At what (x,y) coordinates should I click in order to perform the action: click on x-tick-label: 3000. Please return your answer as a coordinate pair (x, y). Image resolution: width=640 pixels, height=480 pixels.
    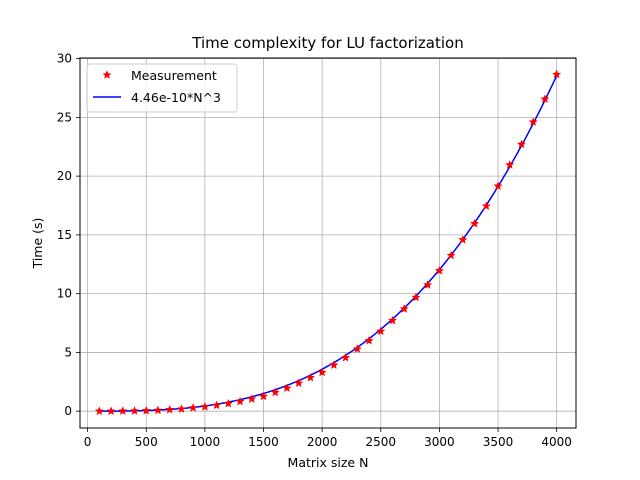
    Looking at the image, I should click on (439, 442).